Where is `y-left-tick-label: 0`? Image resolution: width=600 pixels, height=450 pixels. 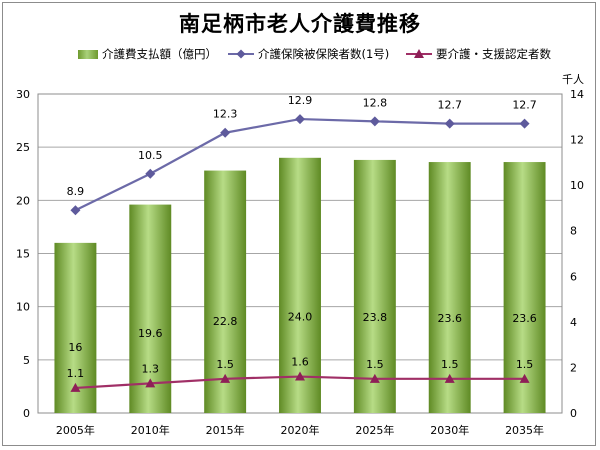
y-left-tick-label: 0 is located at coordinates (26, 413).